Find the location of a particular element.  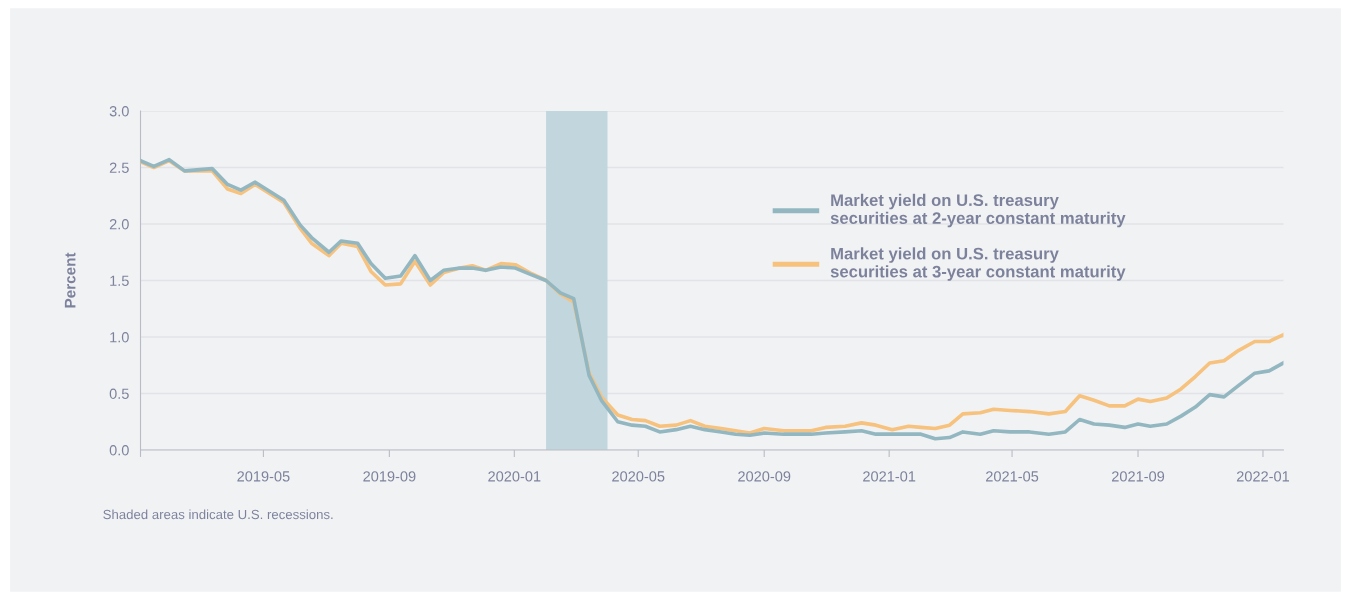

text: Shaded areas indicate U.S. recessions. is located at coordinates (218, 514).